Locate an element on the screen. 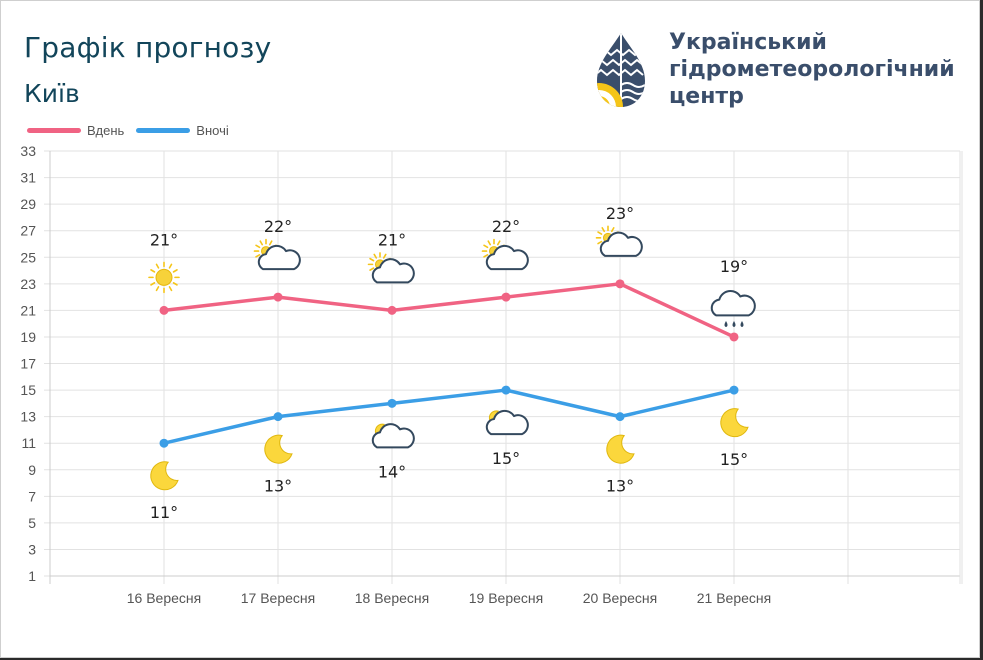 The image size is (983, 660). x-tick-label: 21 Вересня is located at coordinates (734, 598).